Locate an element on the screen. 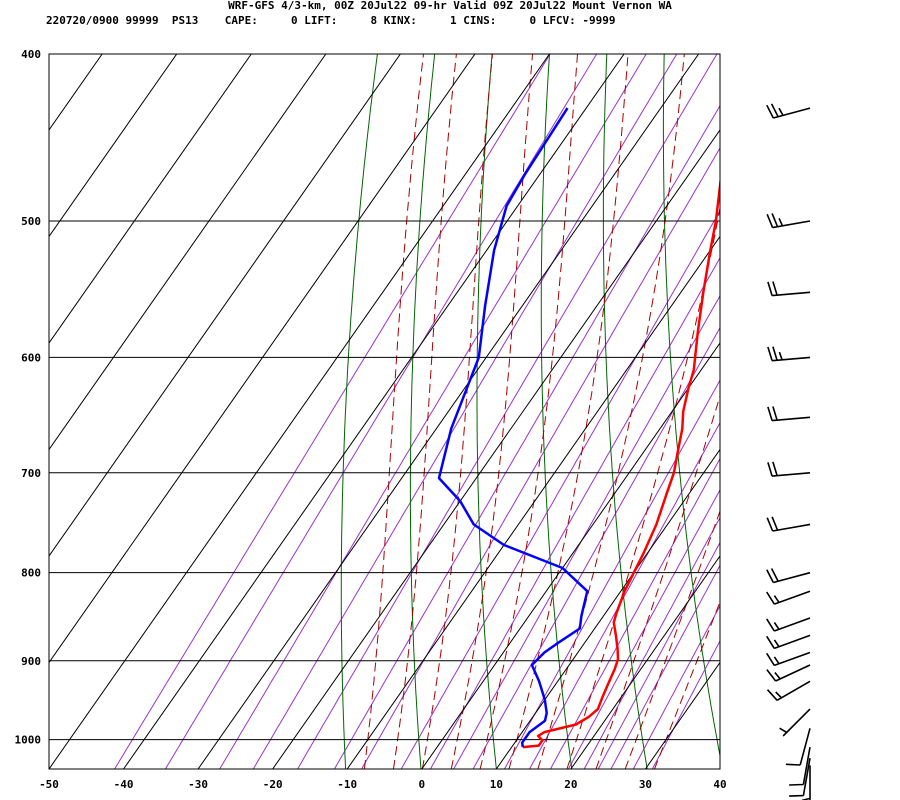  x-tick-label: -30 is located at coordinates (198, 784).